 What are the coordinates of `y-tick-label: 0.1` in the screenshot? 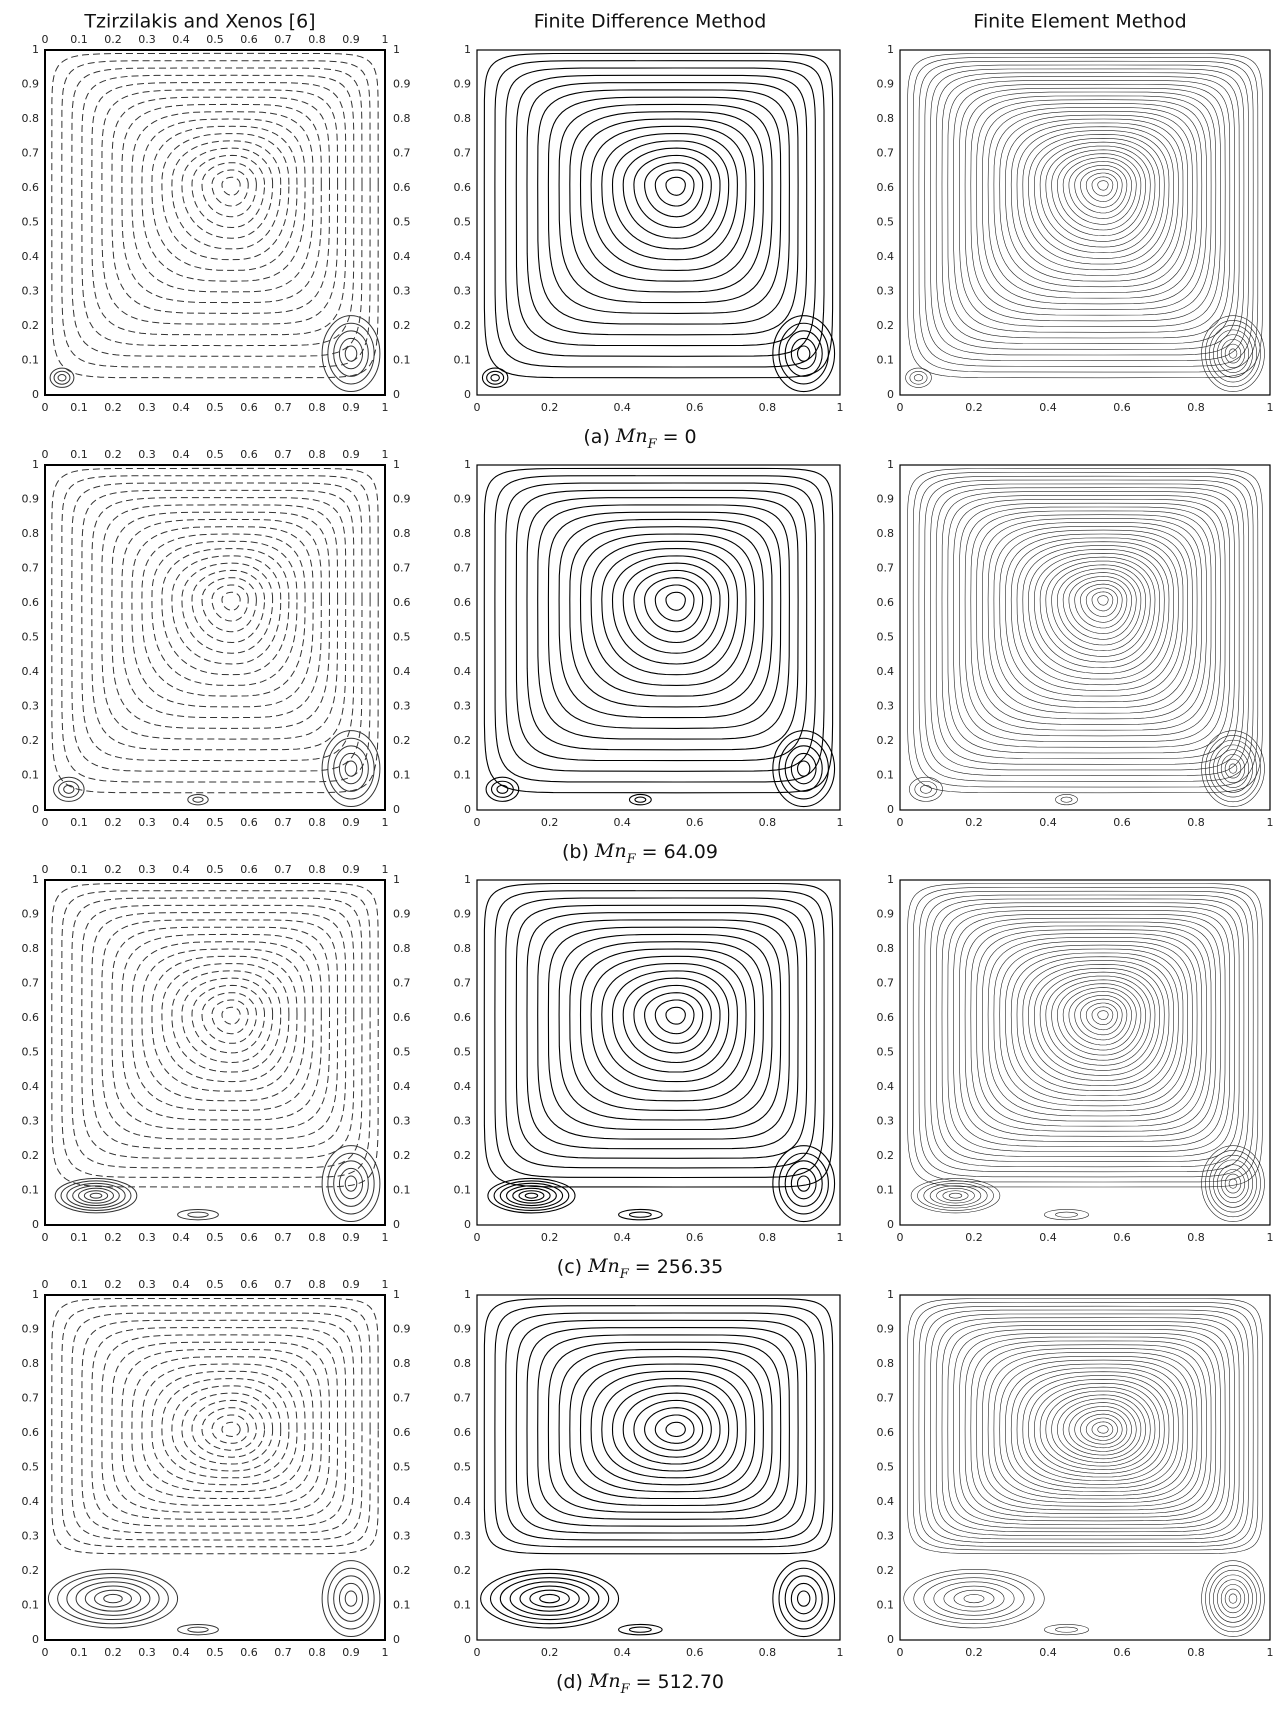 It's located at (31, 1605).